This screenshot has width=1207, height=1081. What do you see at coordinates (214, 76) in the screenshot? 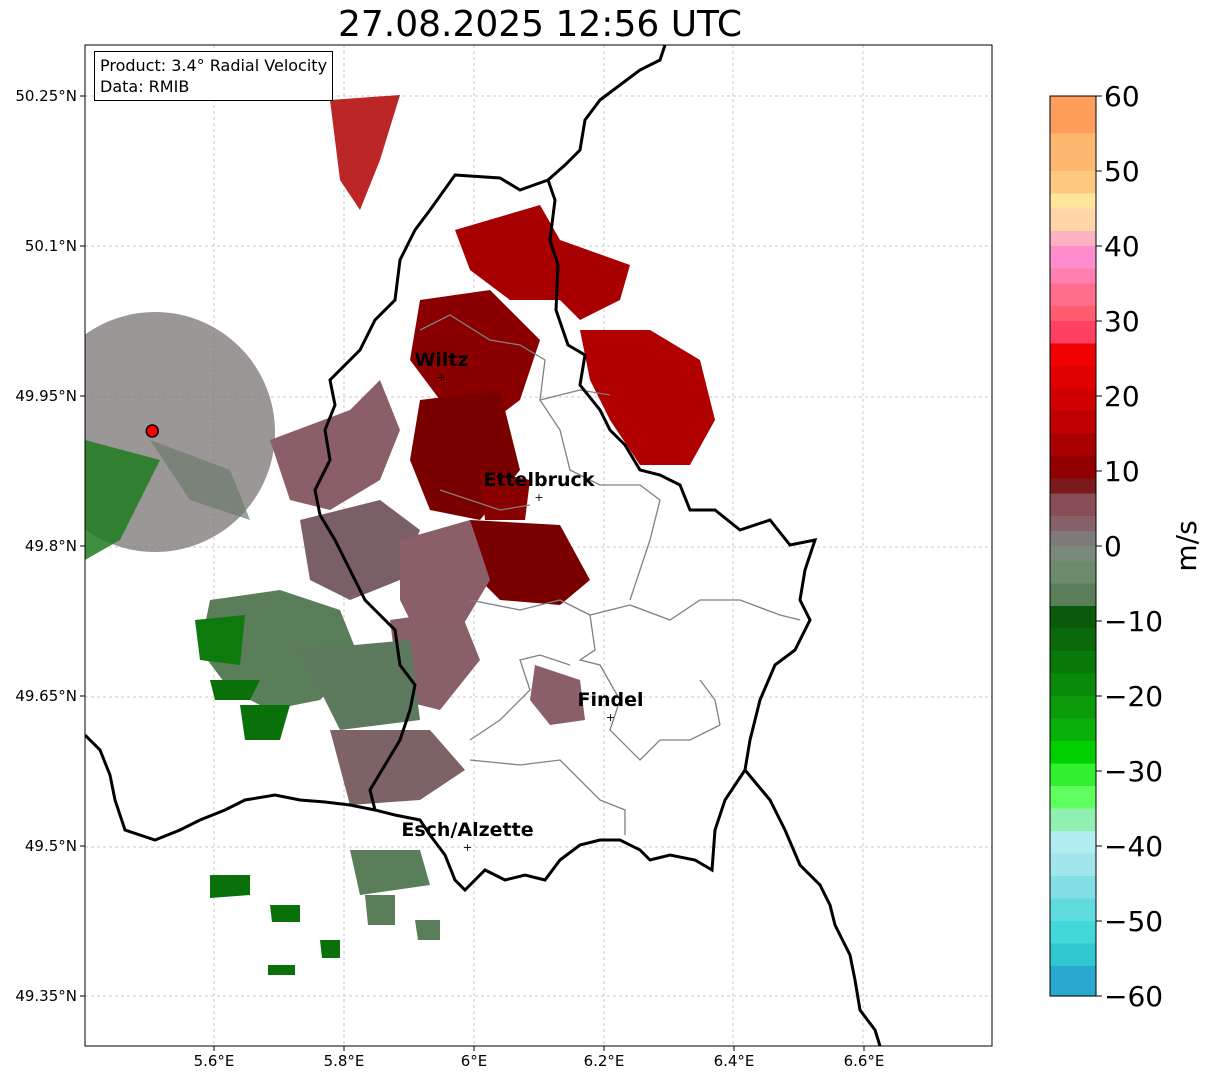
I see `info-box: Product: 3.4° Radial Velocity Data: RMIB` at bounding box center [214, 76].